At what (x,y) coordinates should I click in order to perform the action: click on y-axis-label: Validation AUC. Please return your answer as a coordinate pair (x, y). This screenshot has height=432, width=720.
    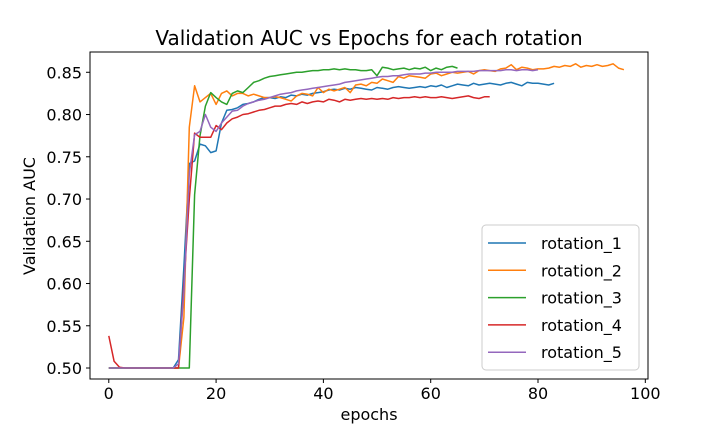
    Looking at the image, I should click on (29, 216).